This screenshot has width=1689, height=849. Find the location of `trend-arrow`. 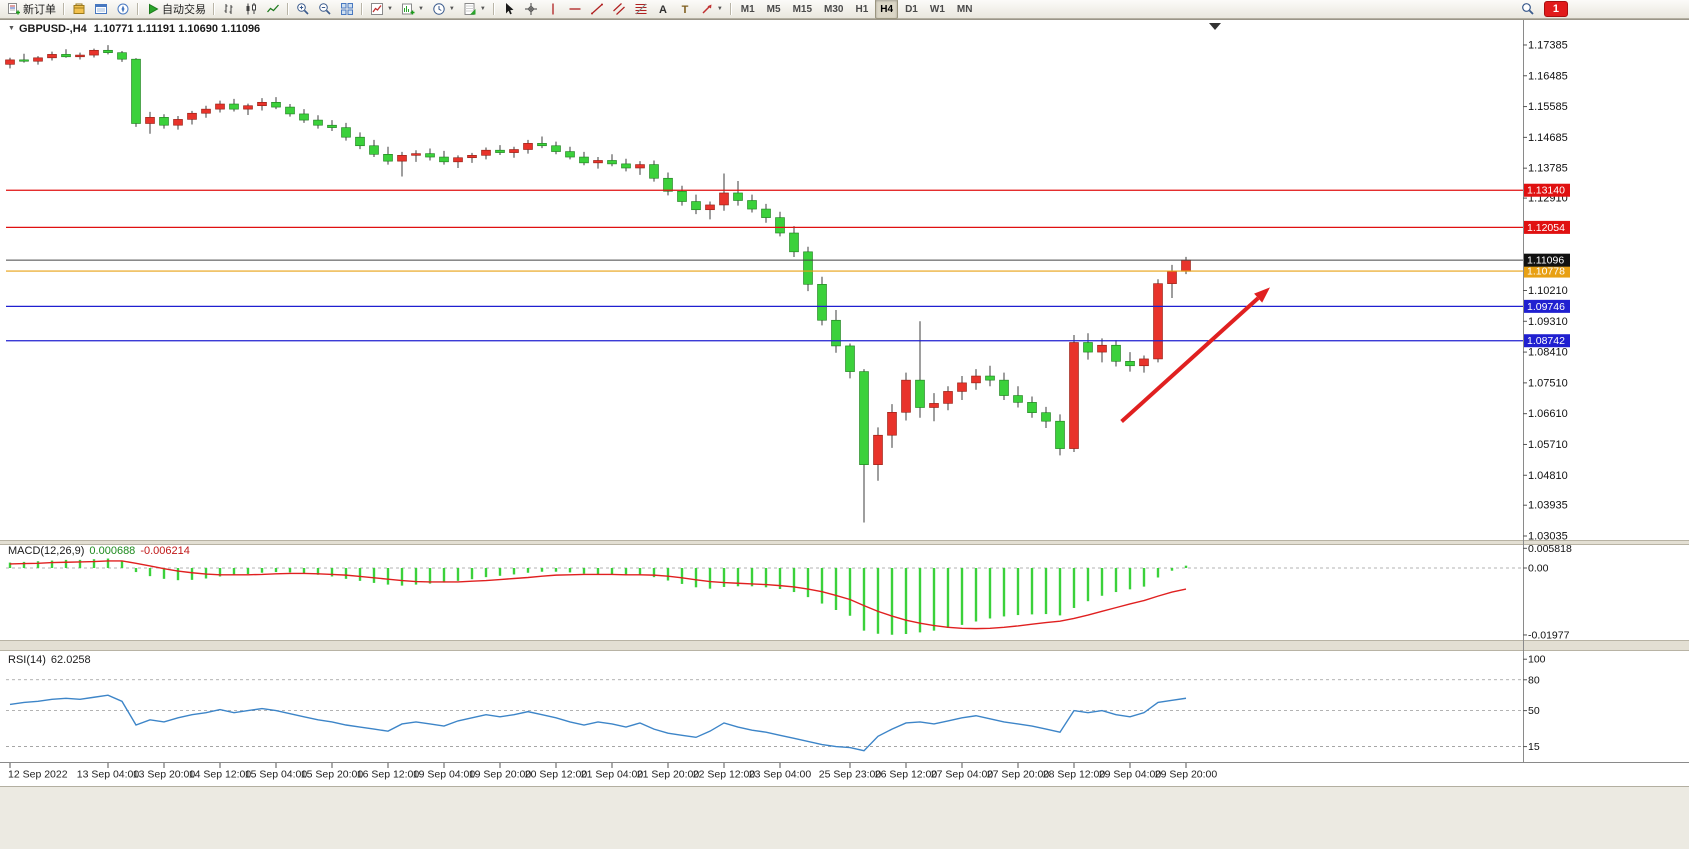

trend-arrow is located at coordinates (1190, 360).